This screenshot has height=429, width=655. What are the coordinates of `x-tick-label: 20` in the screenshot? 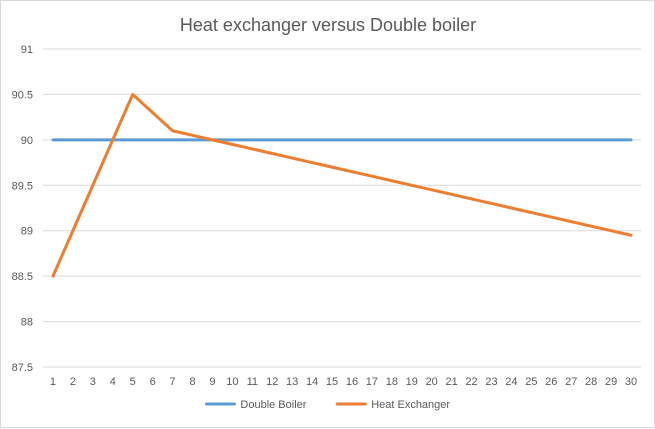 It's located at (432, 382).